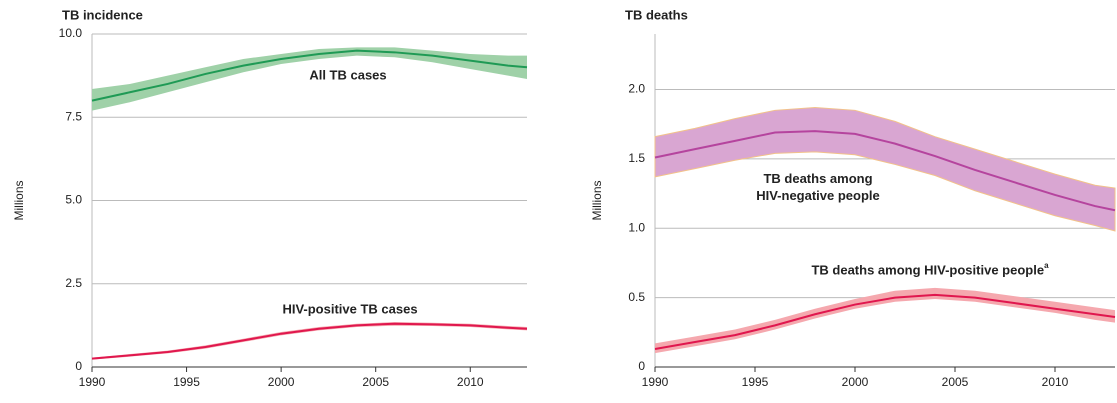 This screenshot has width=1117, height=403. What do you see at coordinates (73, 116) in the screenshot?
I see `y-tick-label: 7.5` at bounding box center [73, 116].